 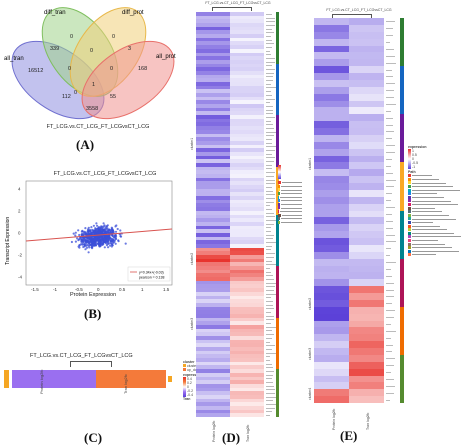 What do you see at coordinates (190, 391) in the screenshot?
I see `legend-tick: -0.2` at bounding box center [190, 391].